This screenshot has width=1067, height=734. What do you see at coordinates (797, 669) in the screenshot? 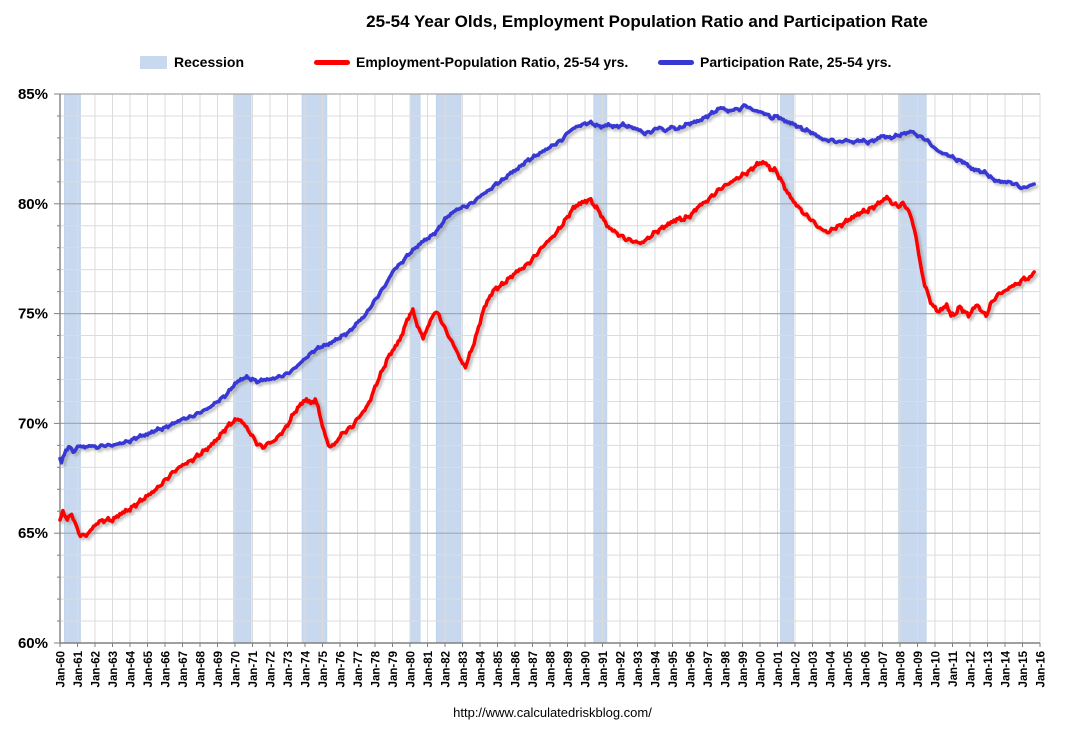
I see `x-tick-label: Jan-02` at bounding box center [797, 669].